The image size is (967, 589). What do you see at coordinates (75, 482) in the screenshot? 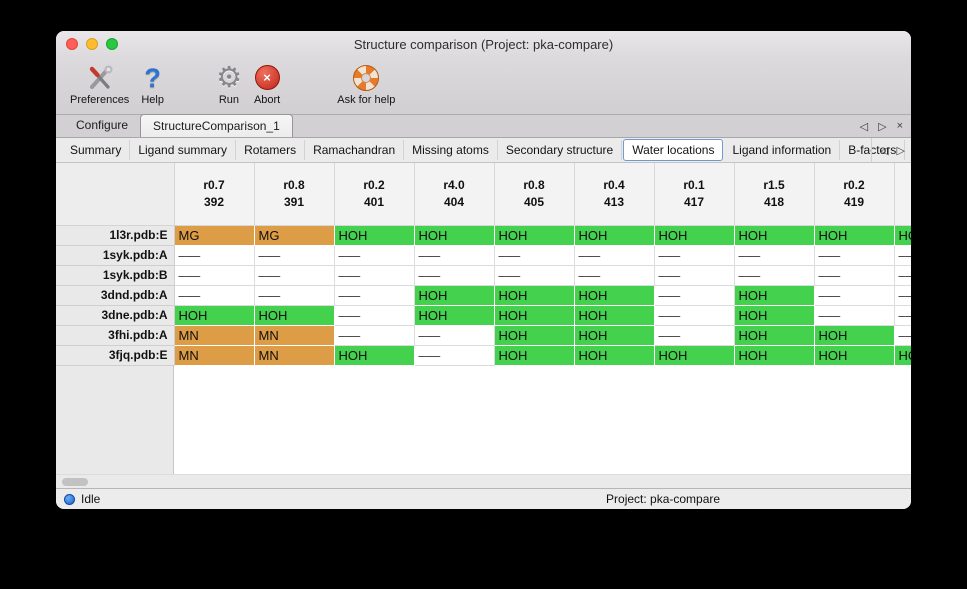
I see `horizontal-scrollbar-thumb` at bounding box center [75, 482].